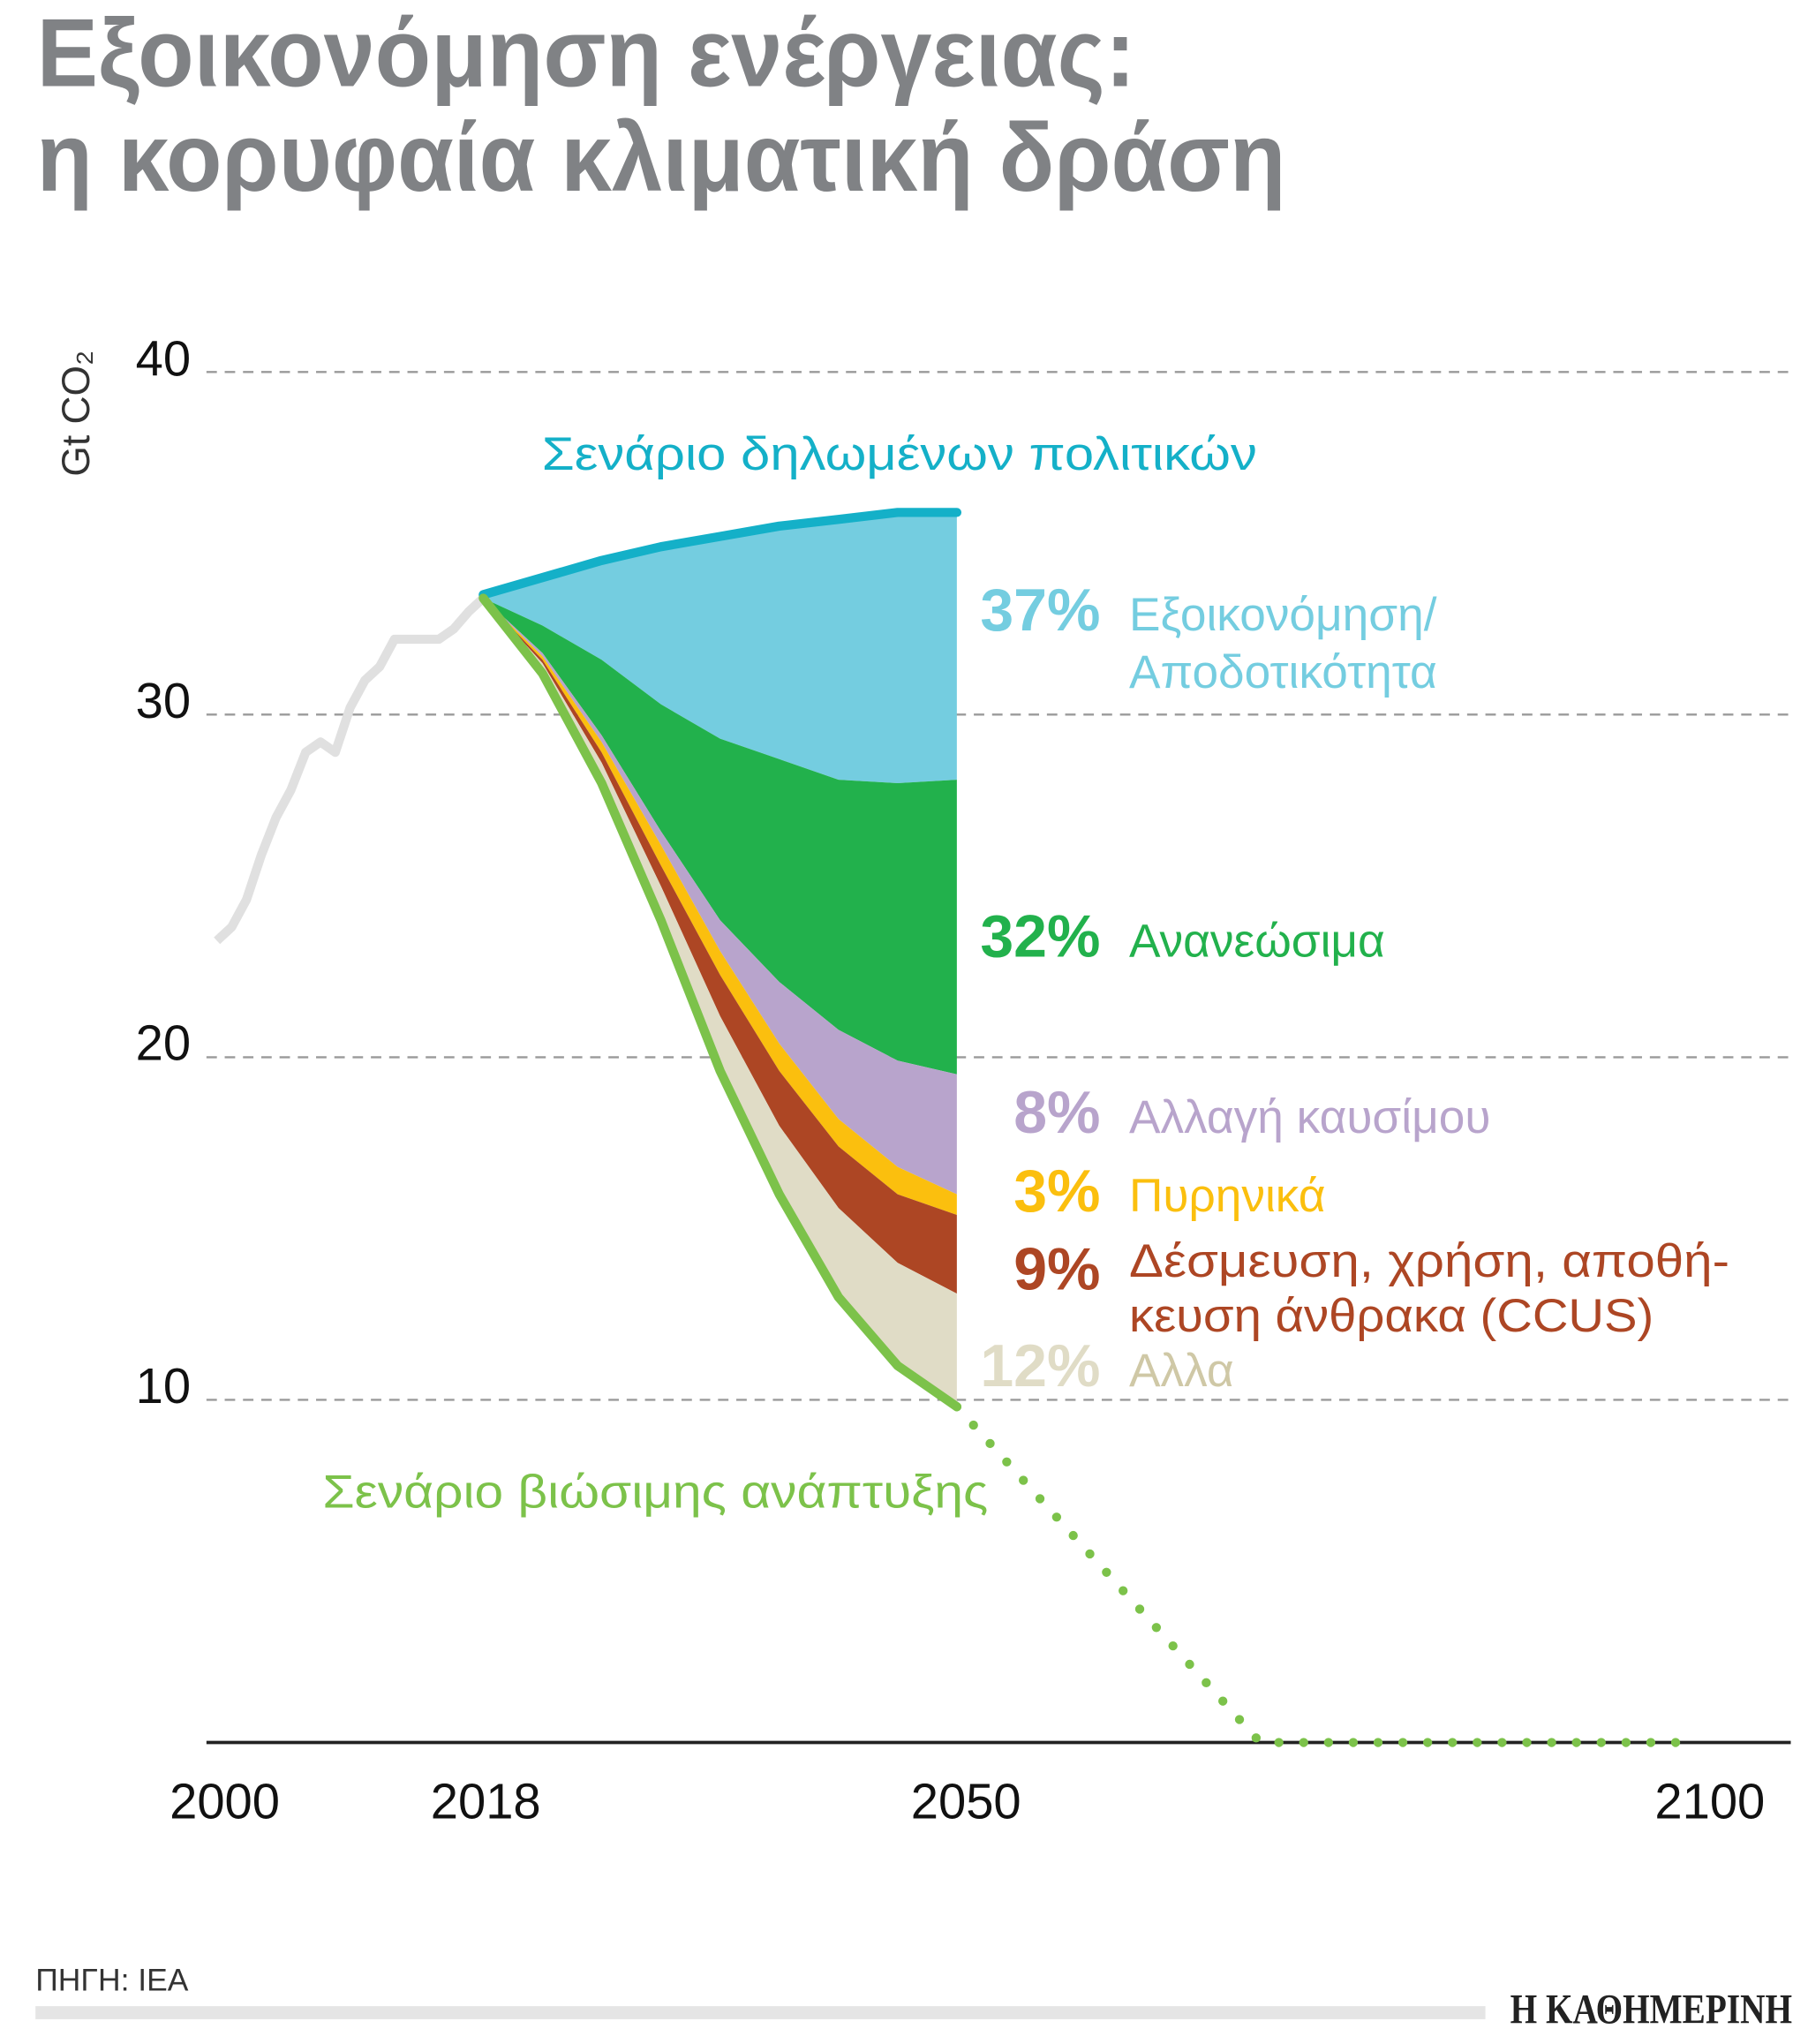  What do you see at coordinates (1283, 672) in the screenshot?
I see `efficiency-label-2: Αποδοτικότητα` at bounding box center [1283, 672].